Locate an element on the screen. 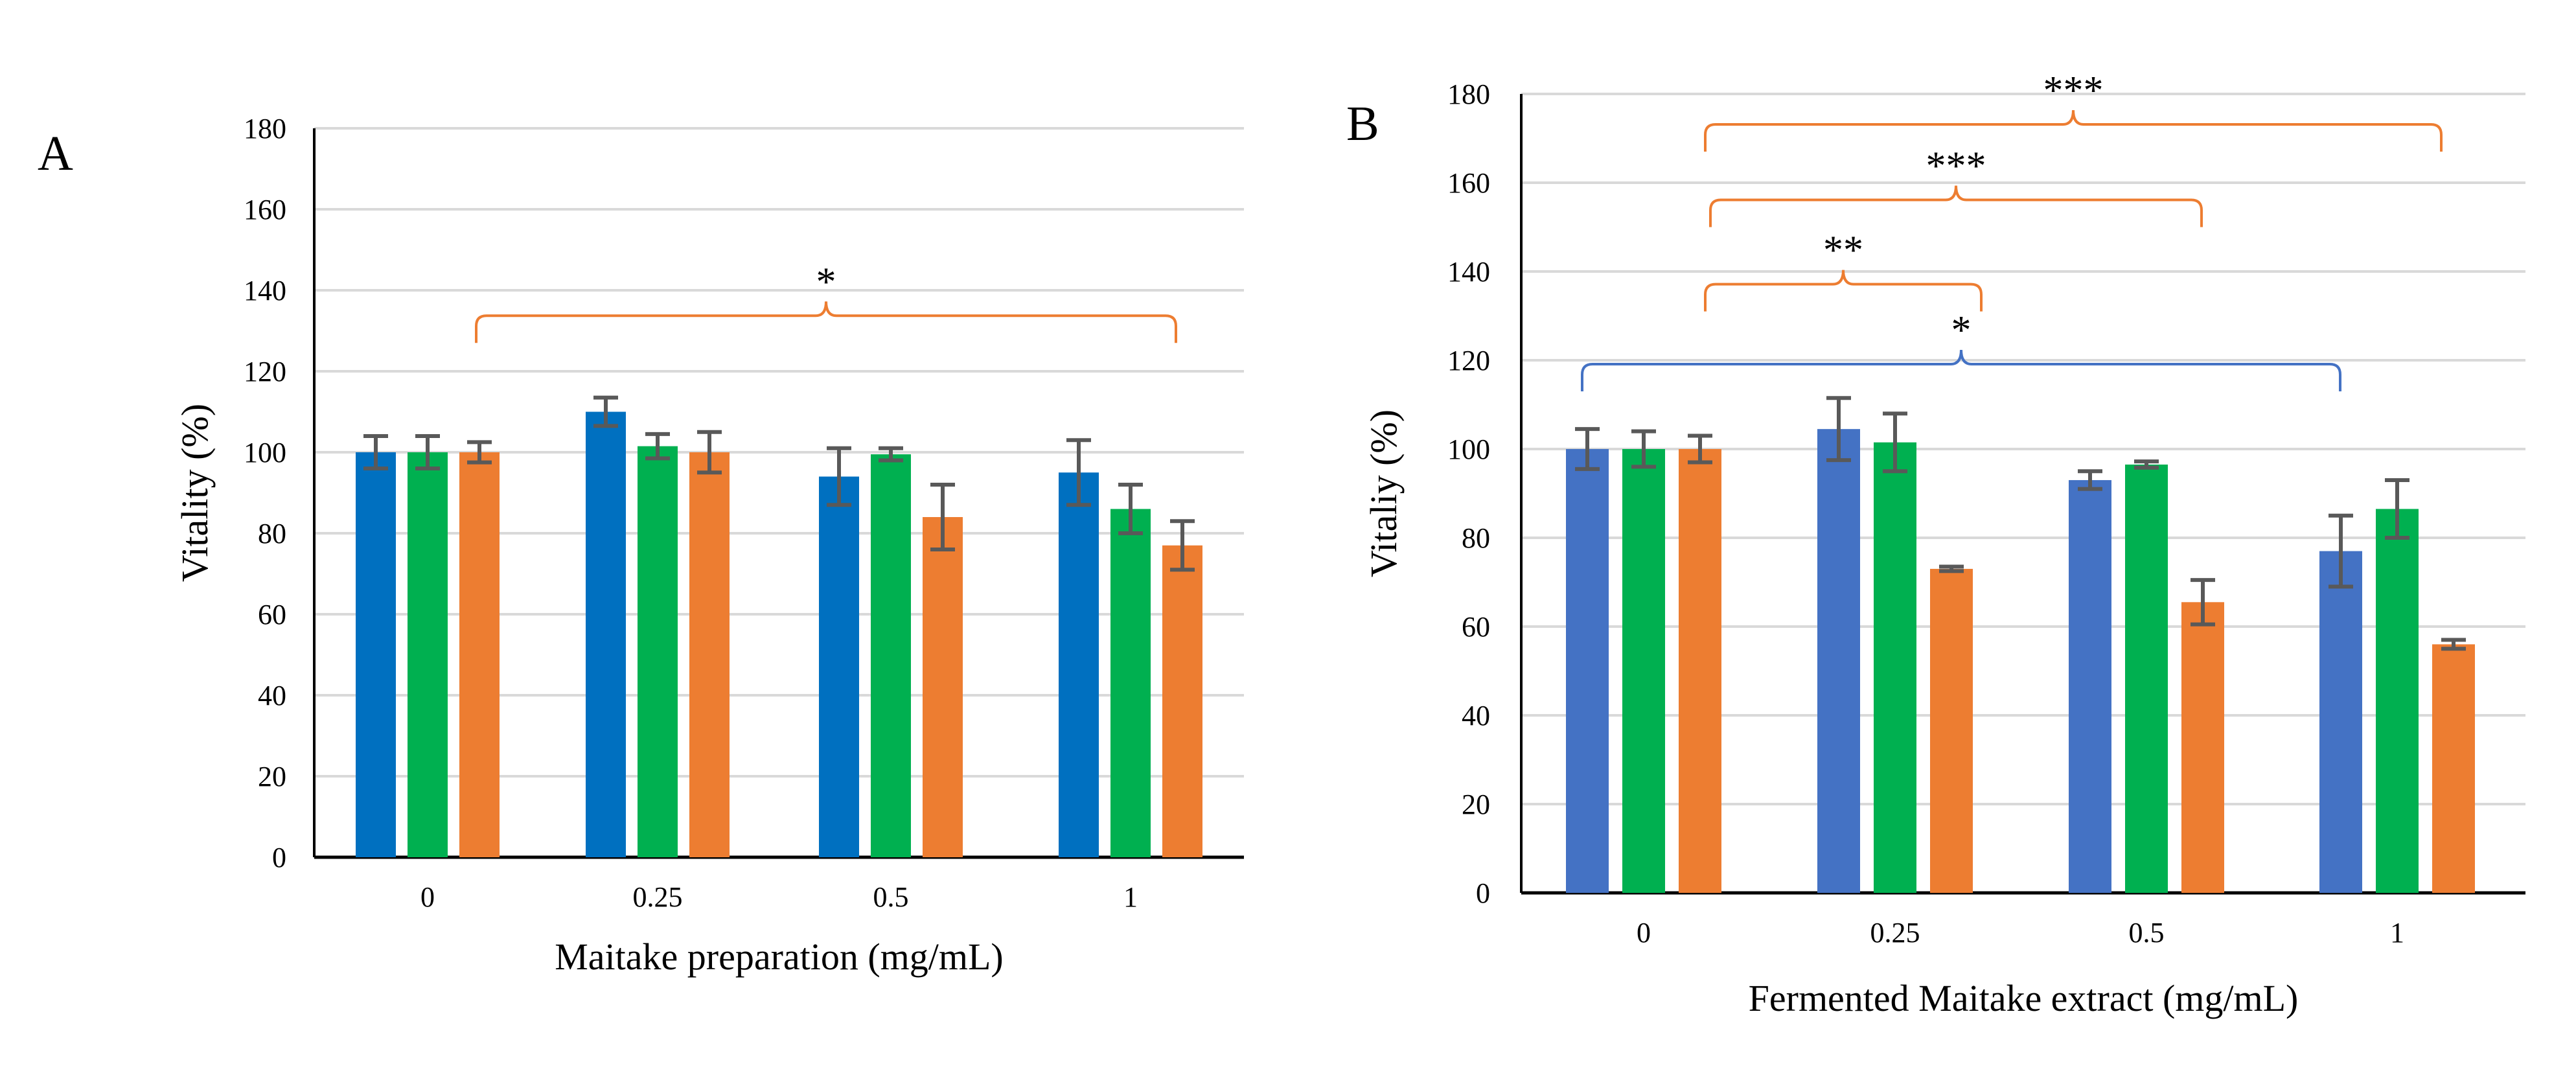 This screenshot has width=2576, height=1073. y-axis-title: Vitality (%) is located at coordinates (195, 493).